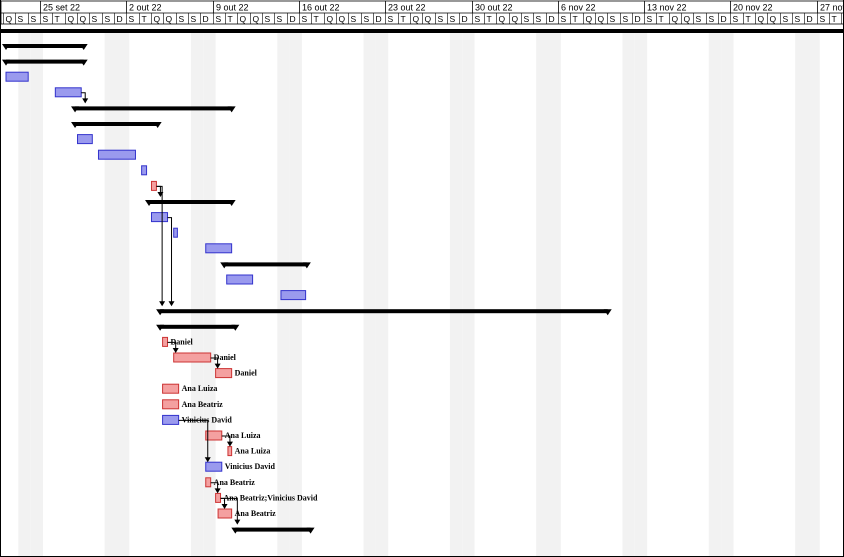  Describe the element at coordinates (145, 8) in the screenshot. I see `week-label: 2 out 22` at that location.